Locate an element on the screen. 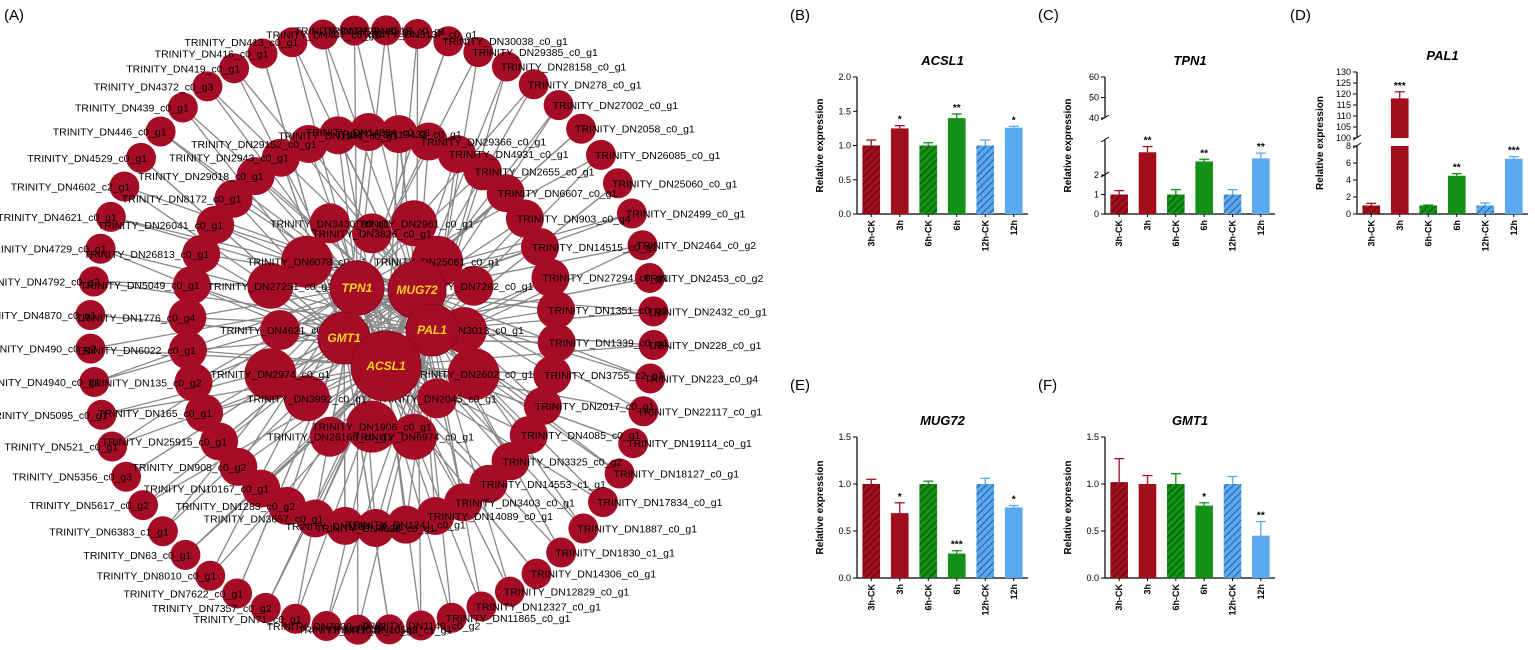 The image size is (1535, 650). axis-break-mark is located at coordinates (1105, 139).